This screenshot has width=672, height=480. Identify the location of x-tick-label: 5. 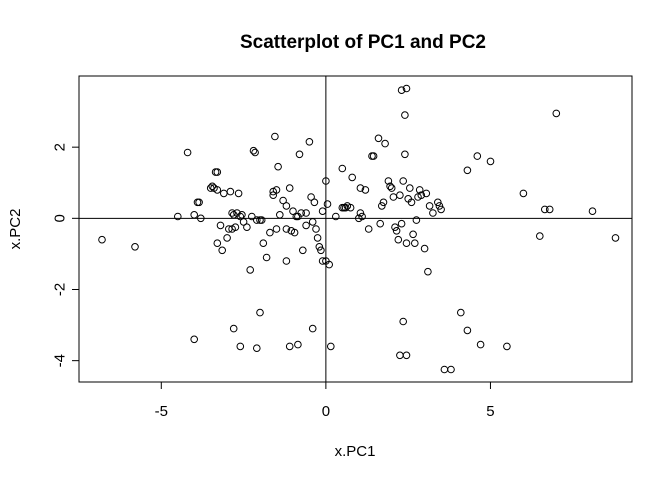
(490, 411).